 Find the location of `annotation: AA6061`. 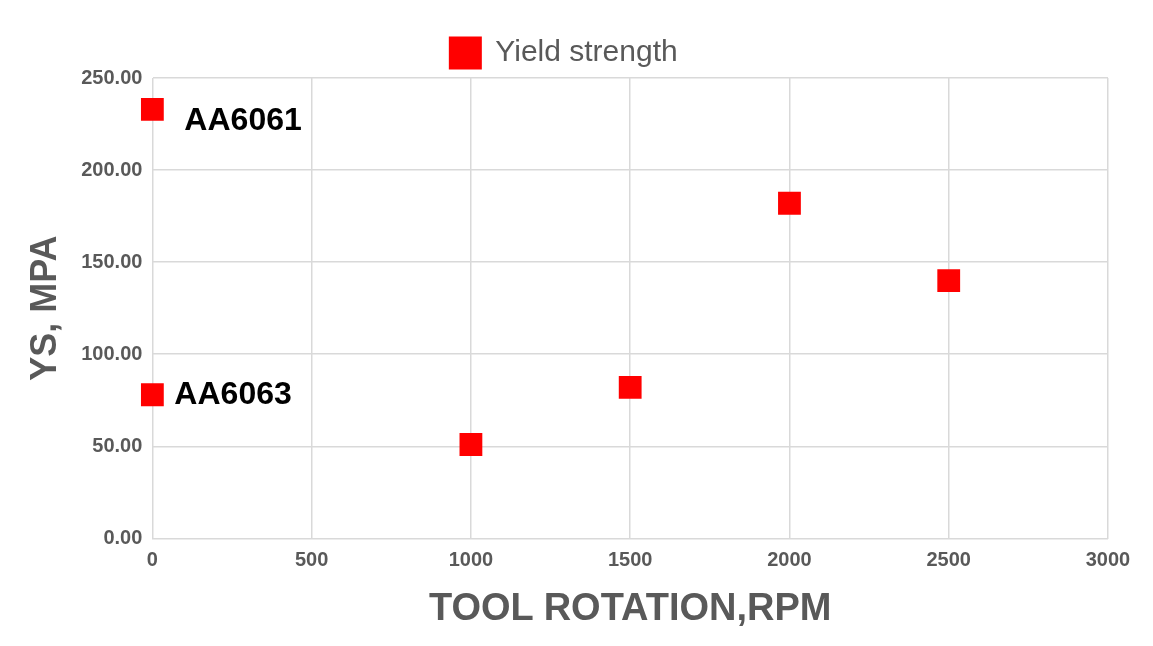

annotation: AA6061 is located at coordinates (243, 119).